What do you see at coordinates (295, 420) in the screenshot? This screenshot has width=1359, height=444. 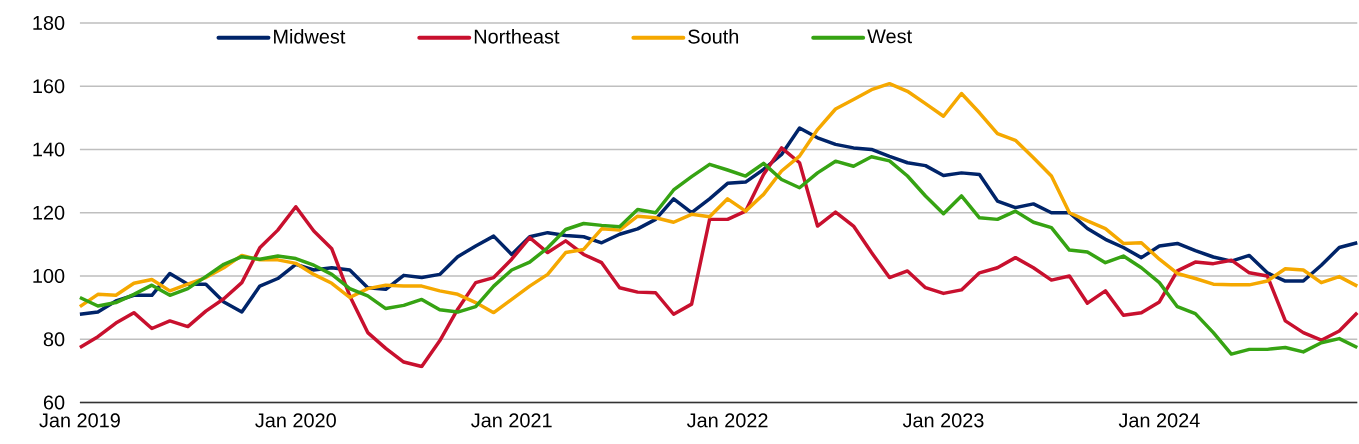 I see `x-tick-label: Jan 2020` at bounding box center [295, 420].